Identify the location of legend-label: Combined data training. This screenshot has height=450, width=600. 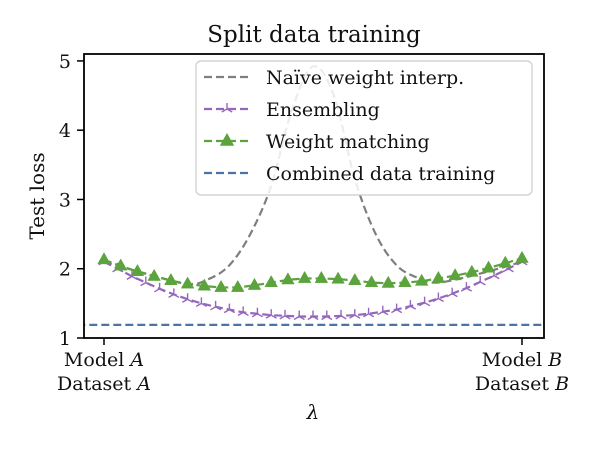
(380, 174).